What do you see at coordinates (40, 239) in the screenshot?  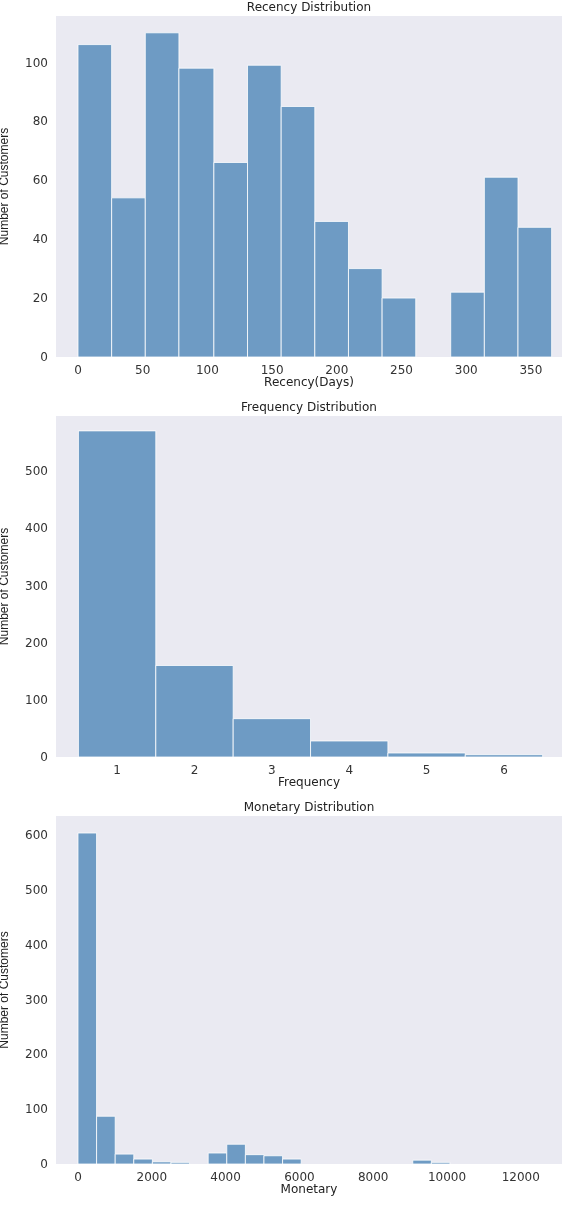 I see `y-tick-label: 40` at bounding box center [40, 239].